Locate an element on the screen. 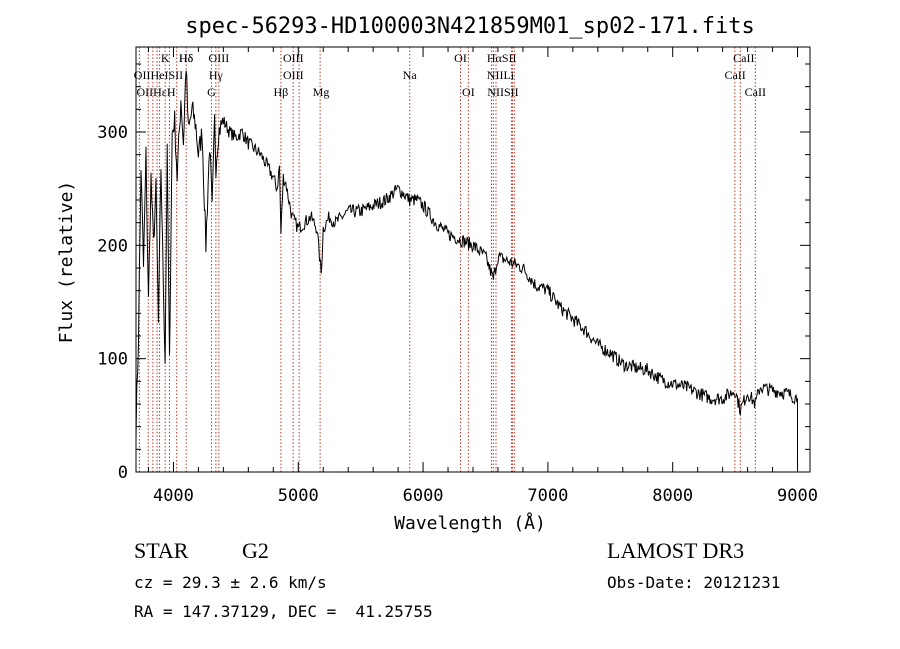 The image size is (900, 649). redshift-value: cz = 29.3 ± 2.6 km/s is located at coordinates (230, 582).